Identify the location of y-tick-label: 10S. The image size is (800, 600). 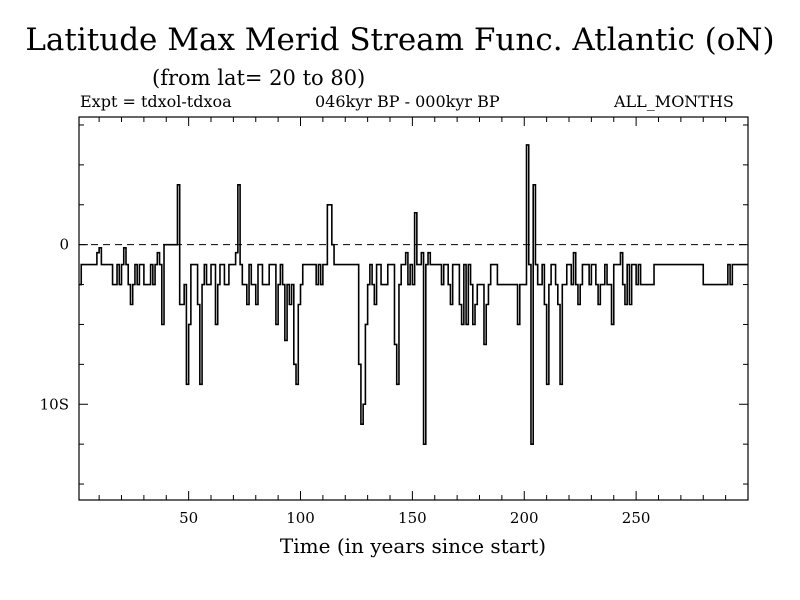
(54, 404).